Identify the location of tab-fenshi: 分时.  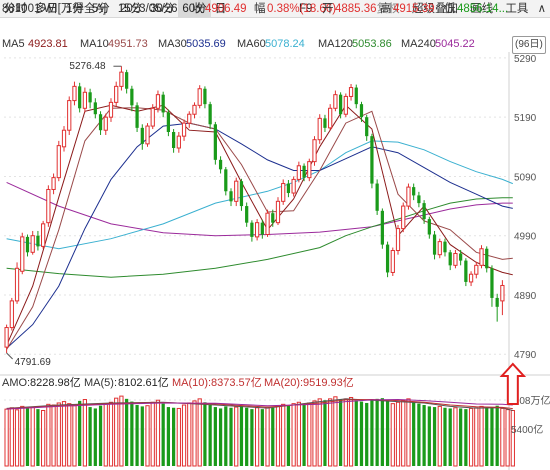
(15, 9).